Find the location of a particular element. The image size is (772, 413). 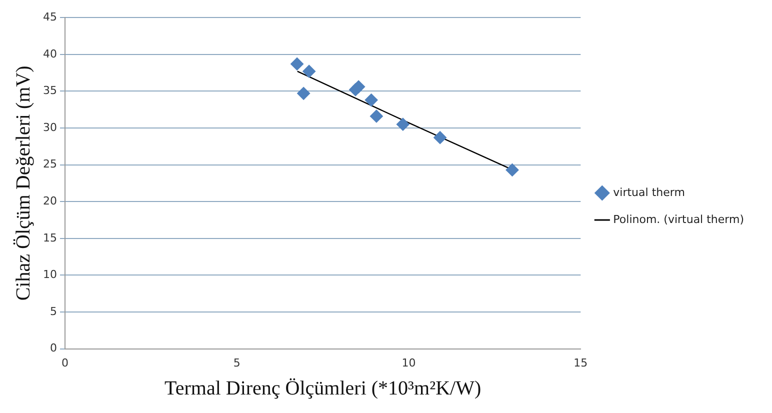

y-tick-label: 15 is located at coordinates (49, 237).